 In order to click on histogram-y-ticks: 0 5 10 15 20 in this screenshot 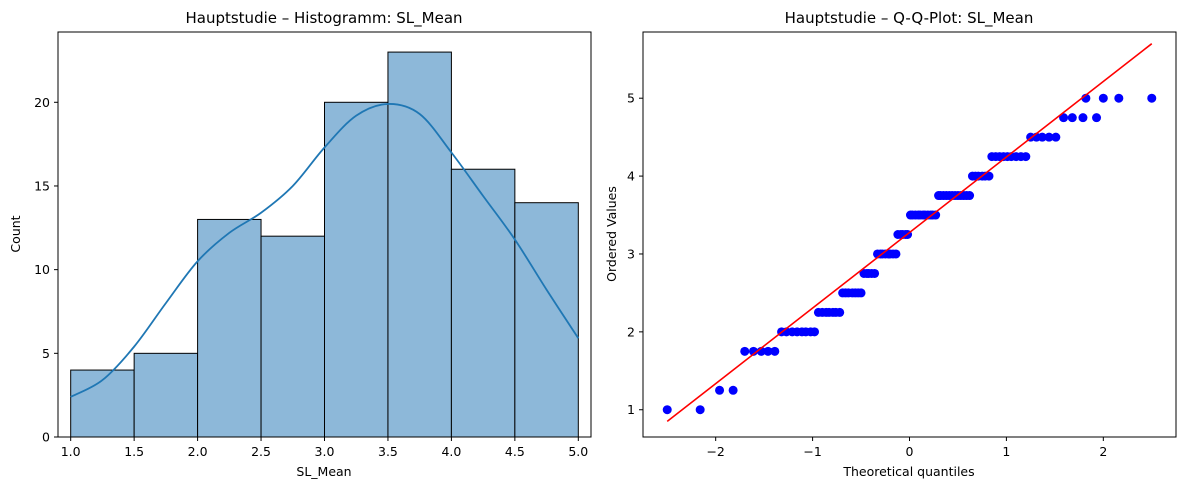, I will do `click(46, 270)`.